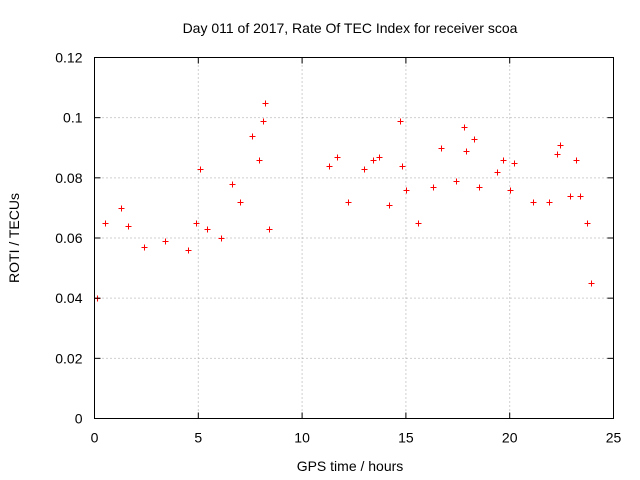 This screenshot has width=640, height=480. Describe the element at coordinates (510, 438) in the screenshot. I see `x-tick-label: 20` at that location.